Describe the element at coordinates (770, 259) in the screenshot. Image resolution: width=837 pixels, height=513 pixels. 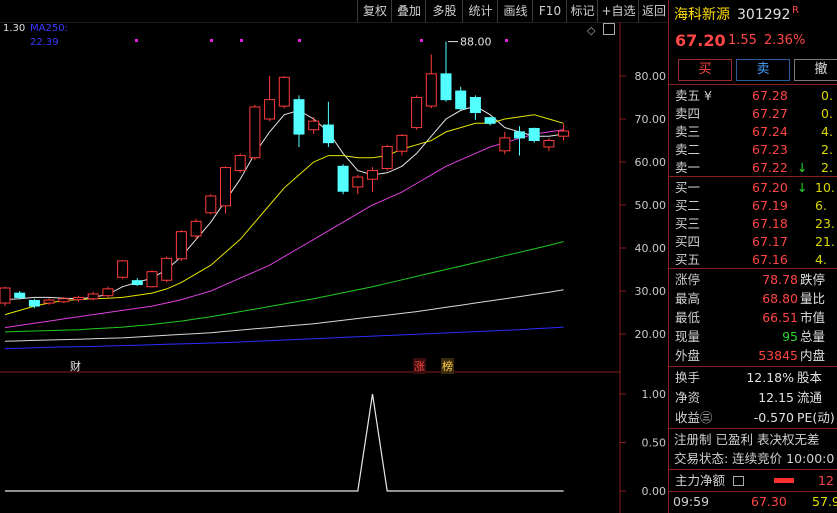
I see `bid-price: 67.16` at that location.